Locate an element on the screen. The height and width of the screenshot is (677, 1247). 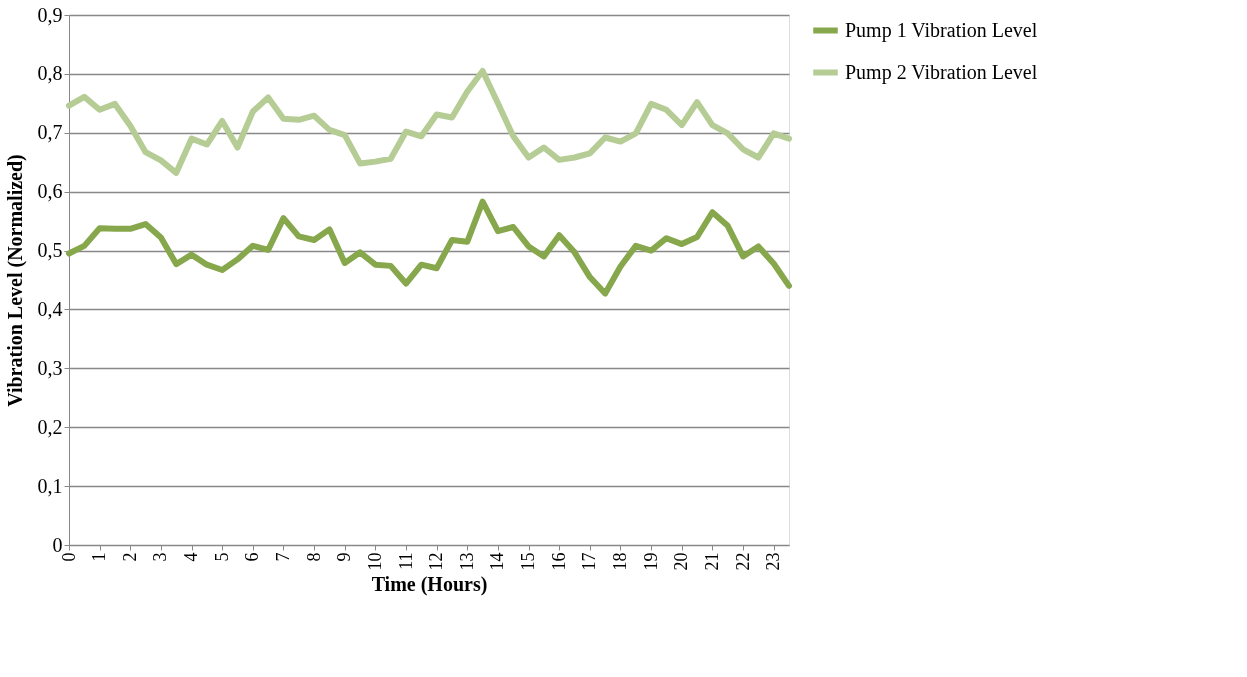
x-tick-label: 13 is located at coordinates (466, 561).